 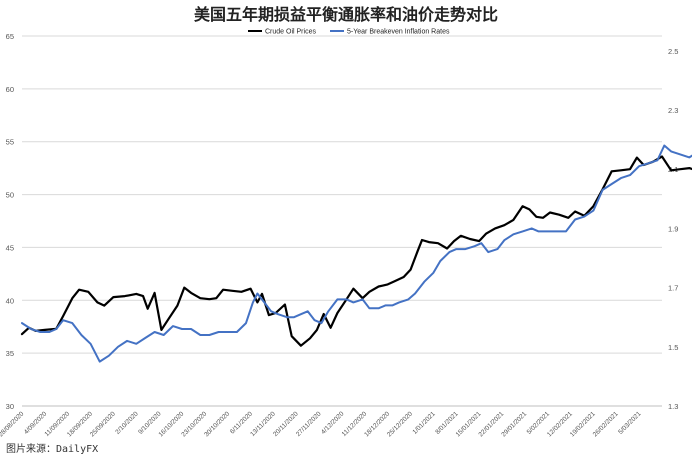 What do you see at coordinates (10, 142) in the screenshot?
I see `y-left-tick-label: 55` at bounding box center [10, 142].